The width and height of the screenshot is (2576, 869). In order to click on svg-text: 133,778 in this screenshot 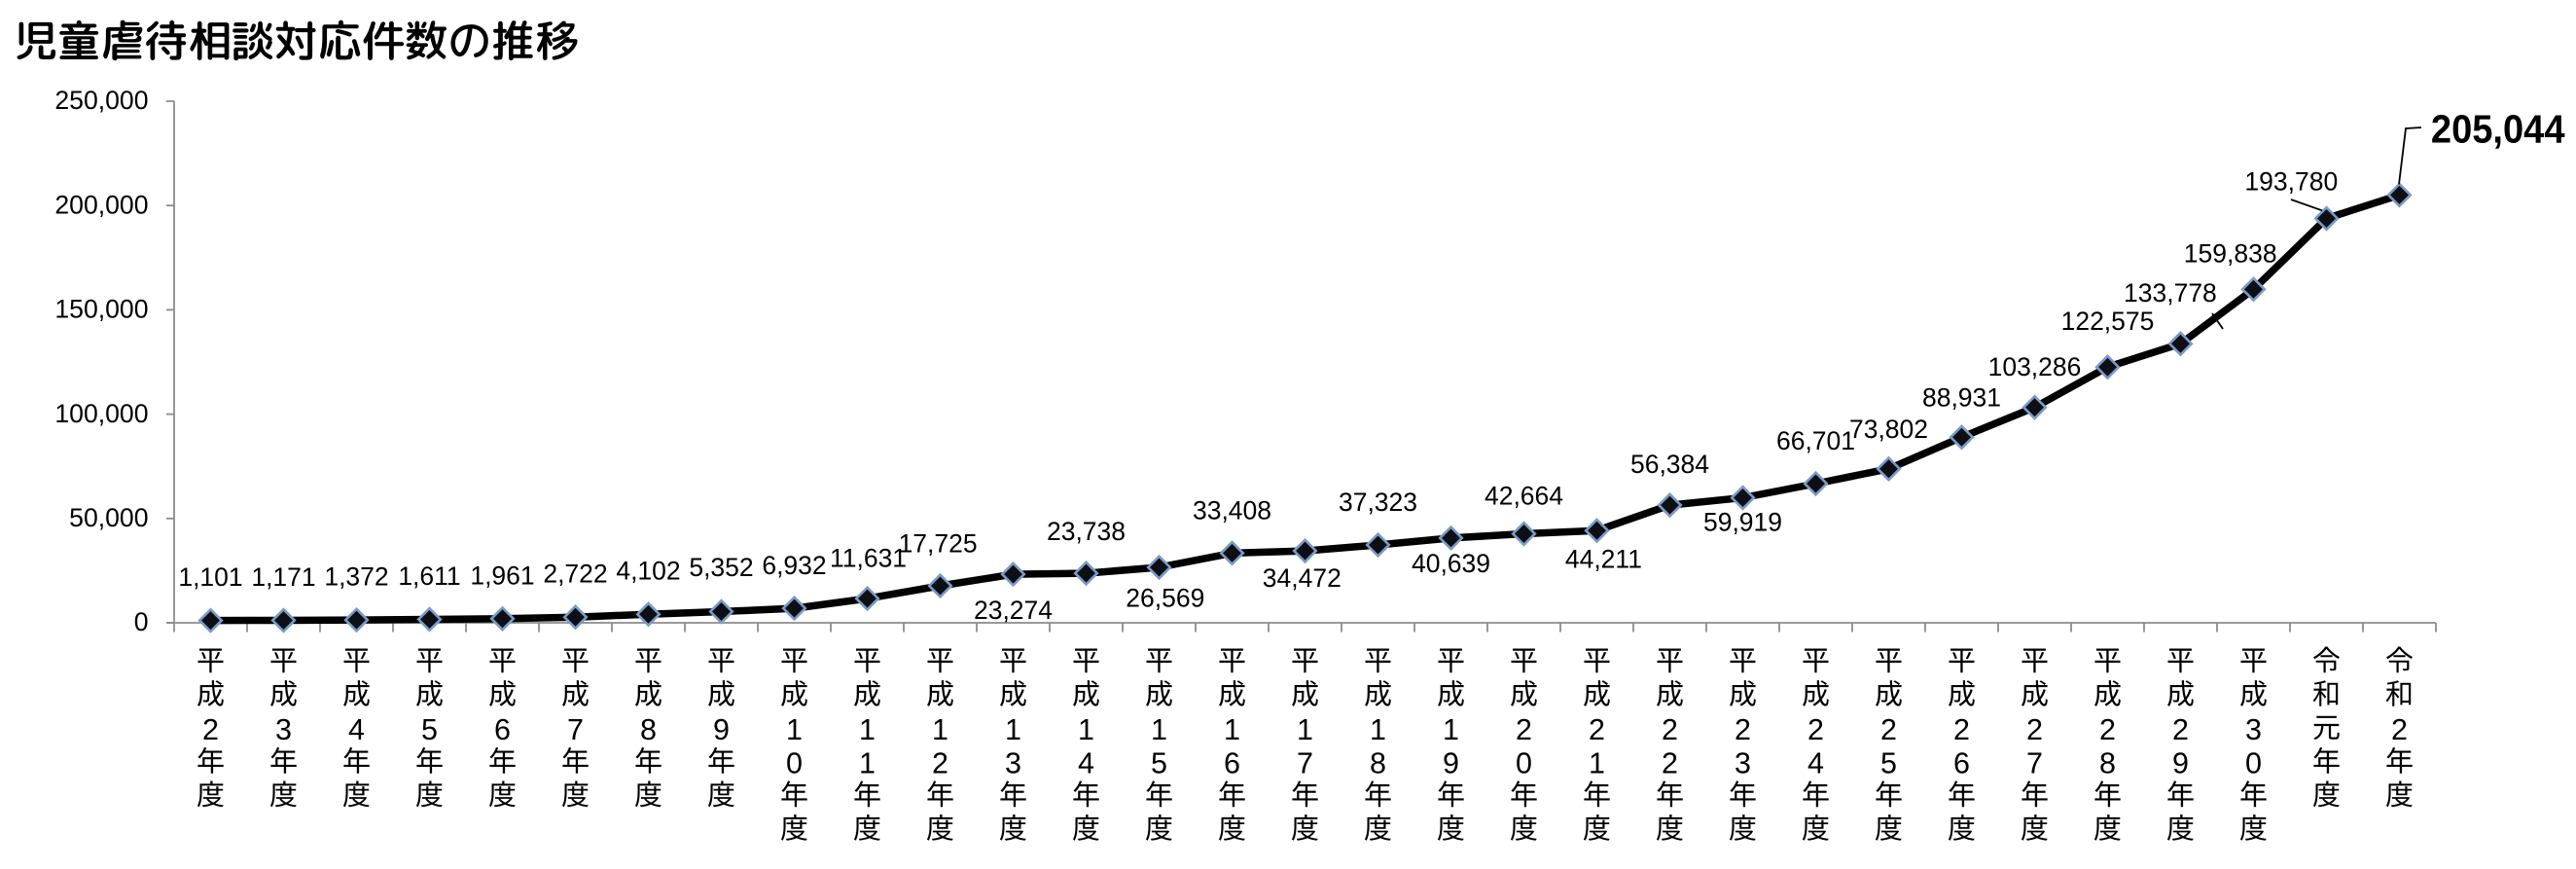, I will do `click(2170, 293)`.